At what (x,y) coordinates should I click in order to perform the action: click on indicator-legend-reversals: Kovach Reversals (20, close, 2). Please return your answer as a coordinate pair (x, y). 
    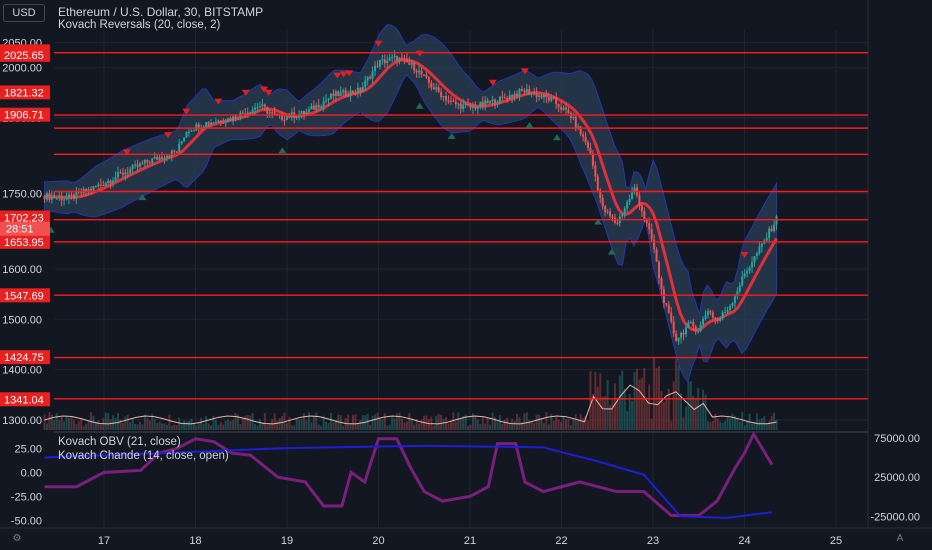
    Looking at the image, I should click on (139, 25).